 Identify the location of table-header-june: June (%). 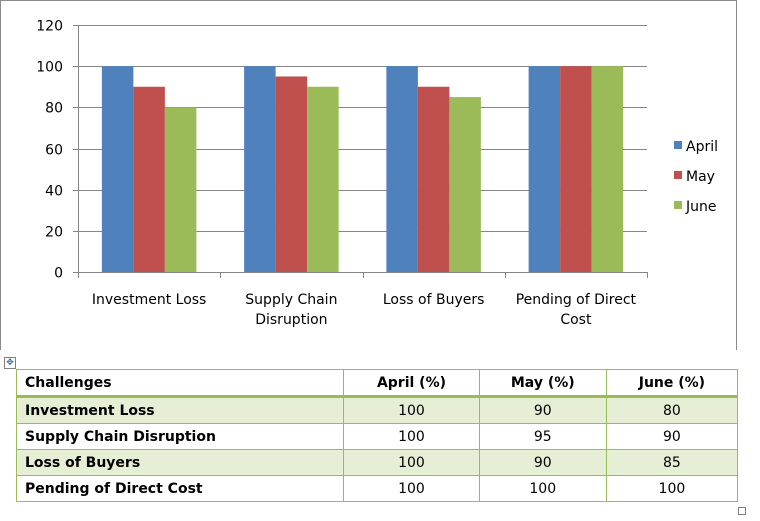
(672, 383).